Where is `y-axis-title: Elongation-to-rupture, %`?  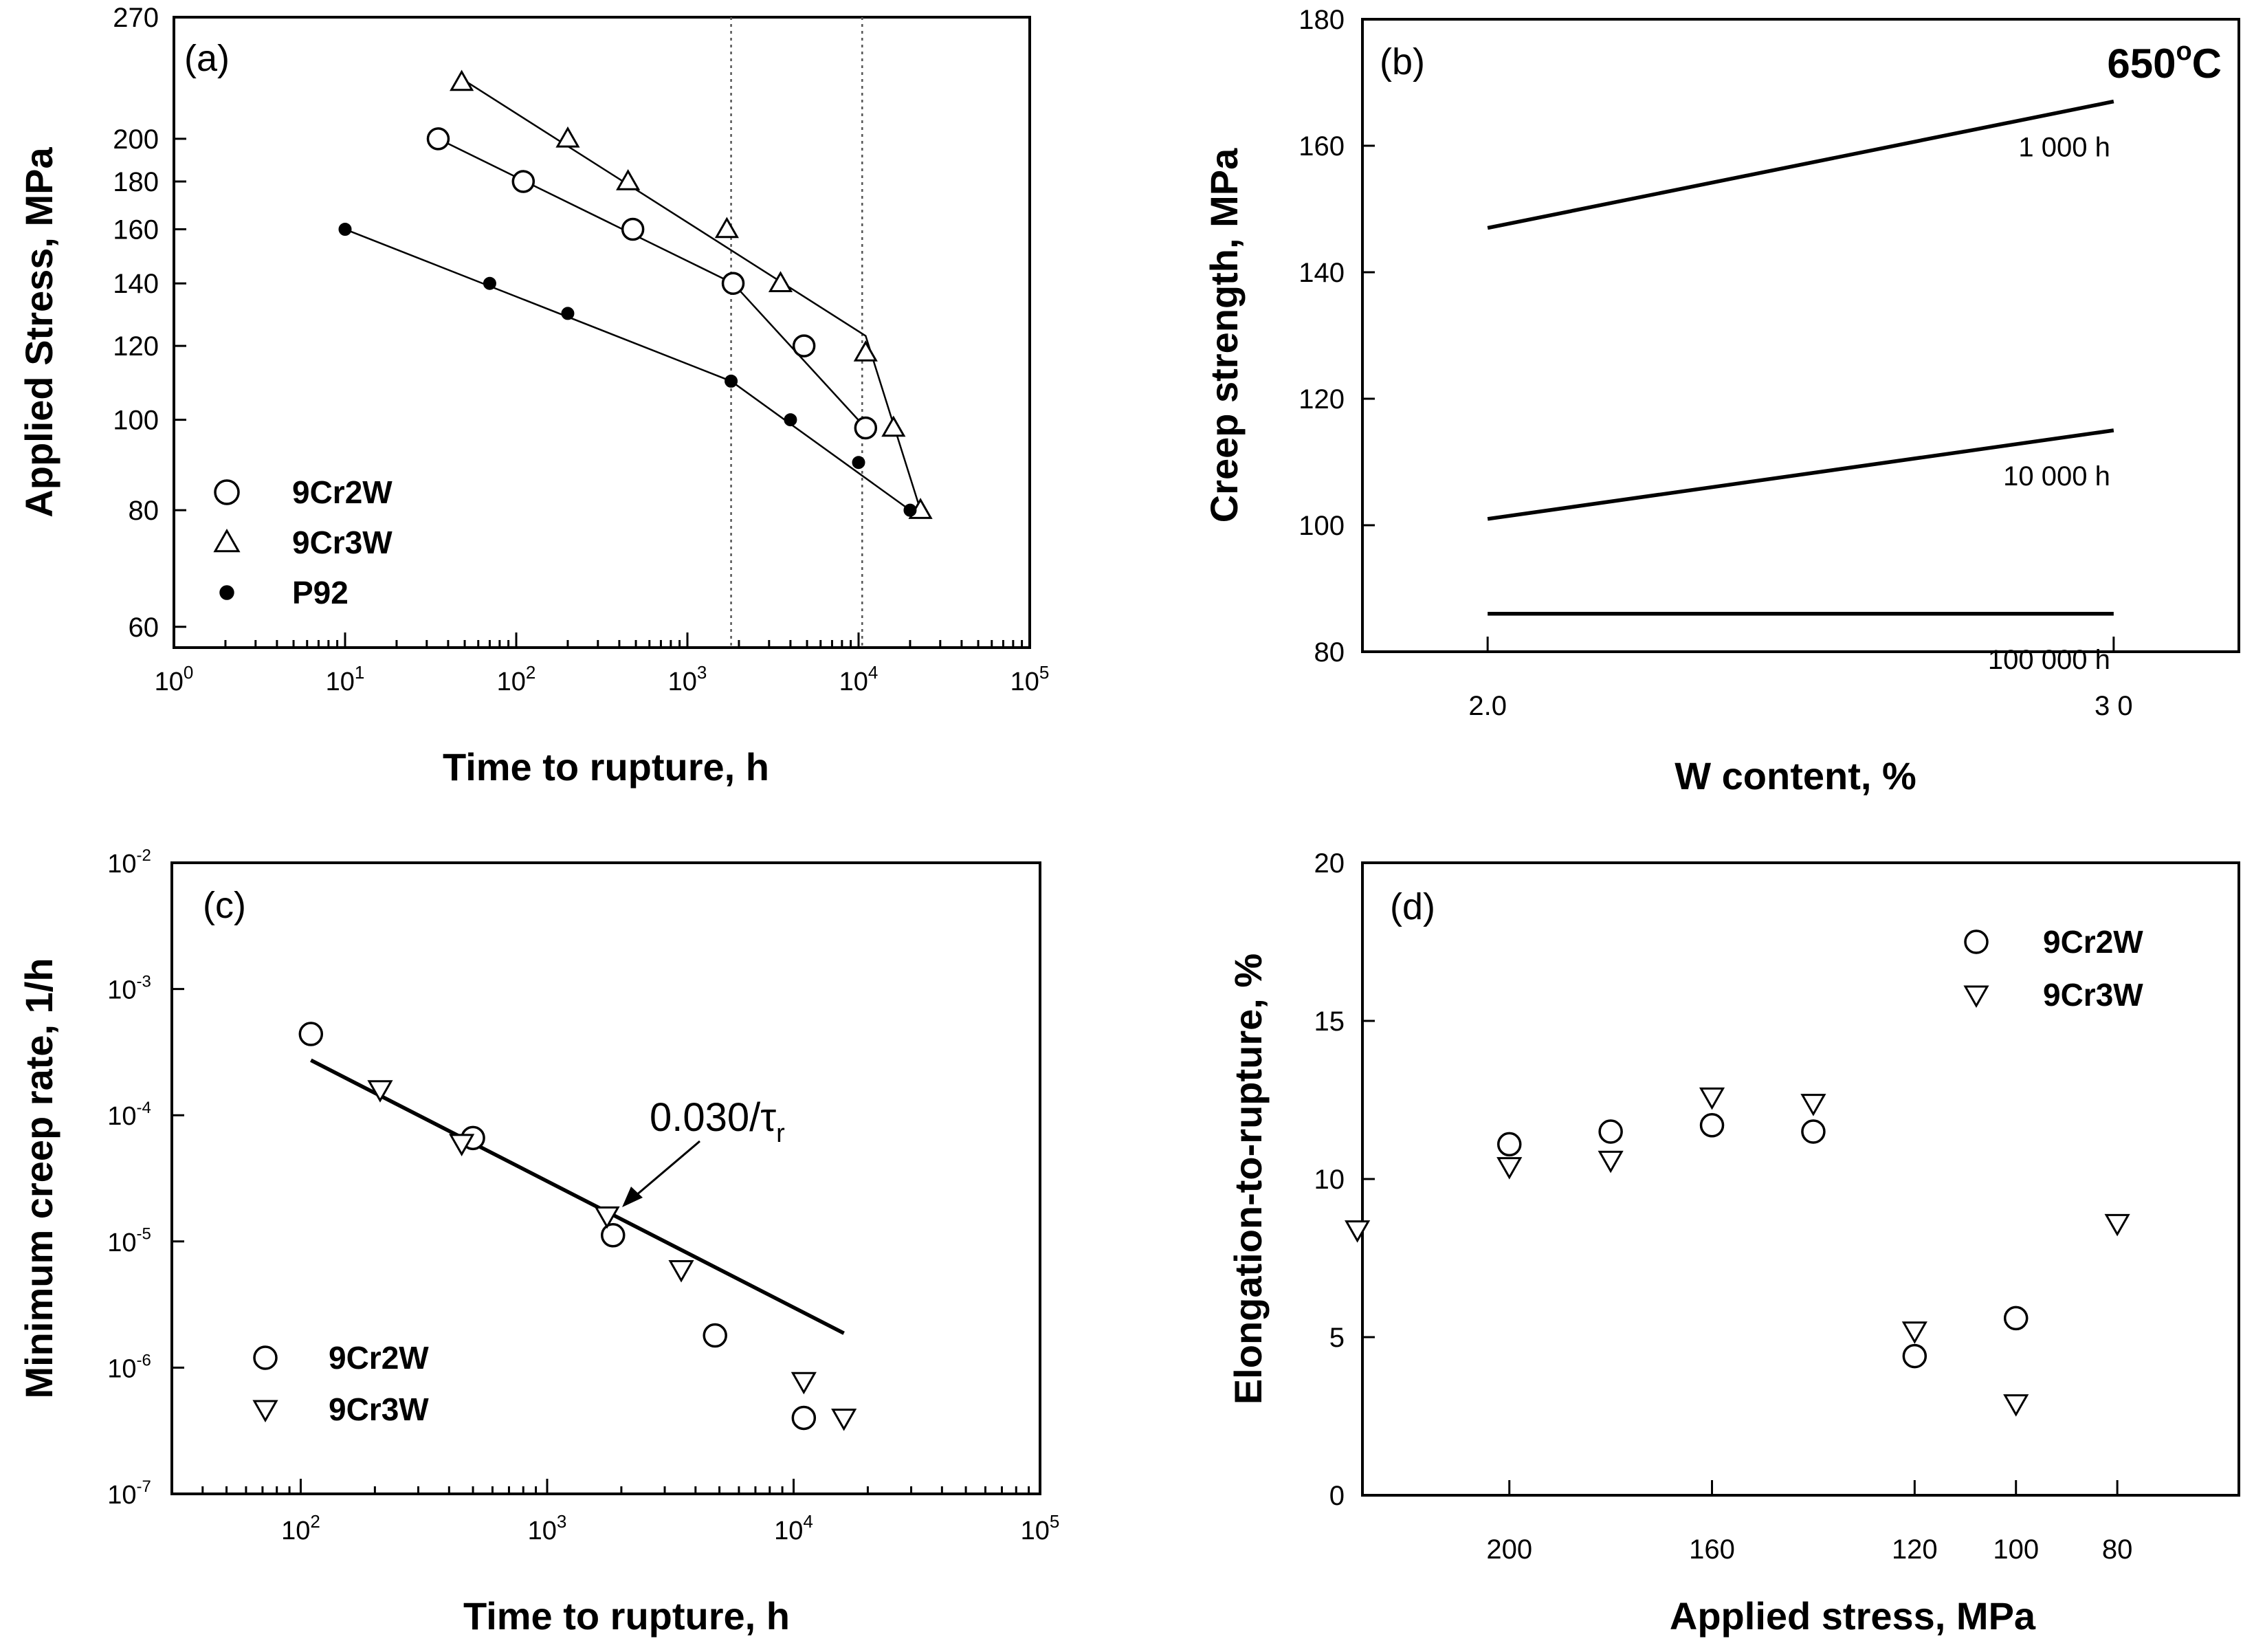 y-axis-title: Elongation-to-rupture, % is located at coordinates (1248, 1179).